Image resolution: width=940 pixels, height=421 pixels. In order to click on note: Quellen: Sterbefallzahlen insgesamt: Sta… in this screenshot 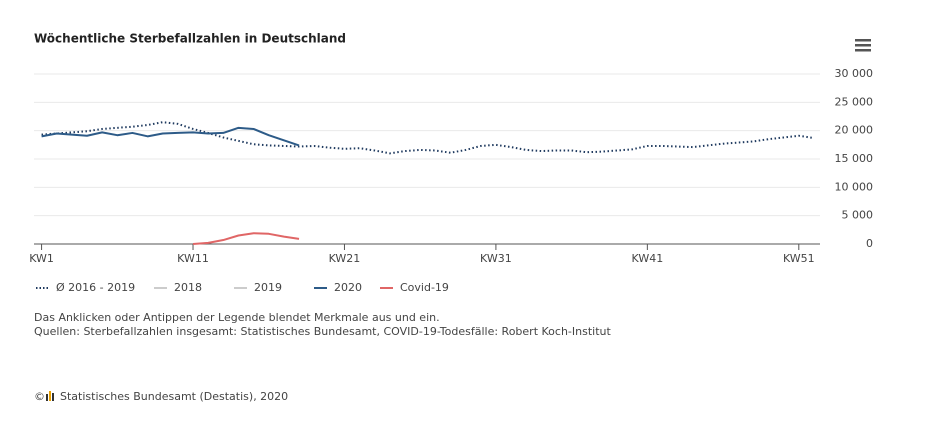, I will do `click(322, 331)`.